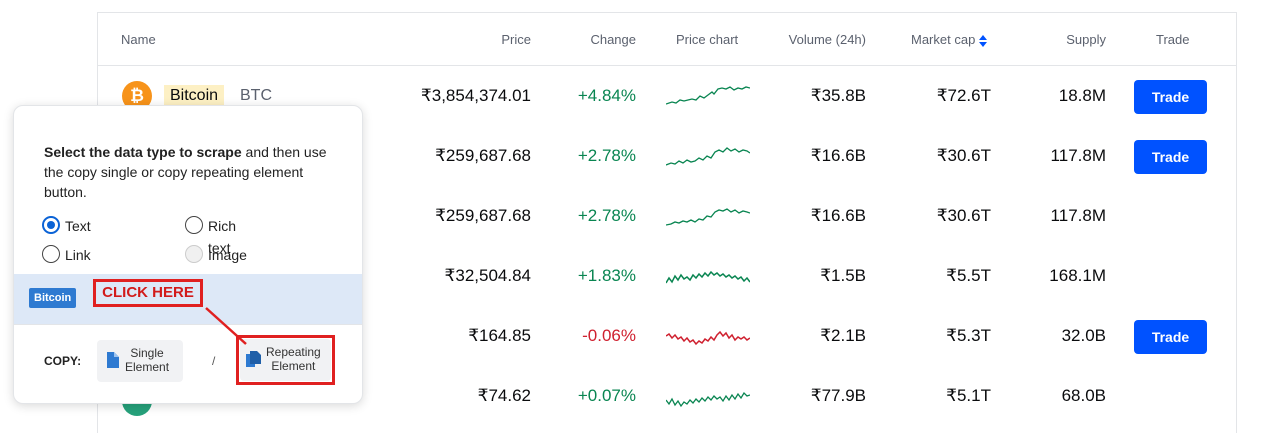  What do you see at coordinates (51, 225) in the screenshot?
I see `radio-checked-icon` at bounding box center [51, 225].